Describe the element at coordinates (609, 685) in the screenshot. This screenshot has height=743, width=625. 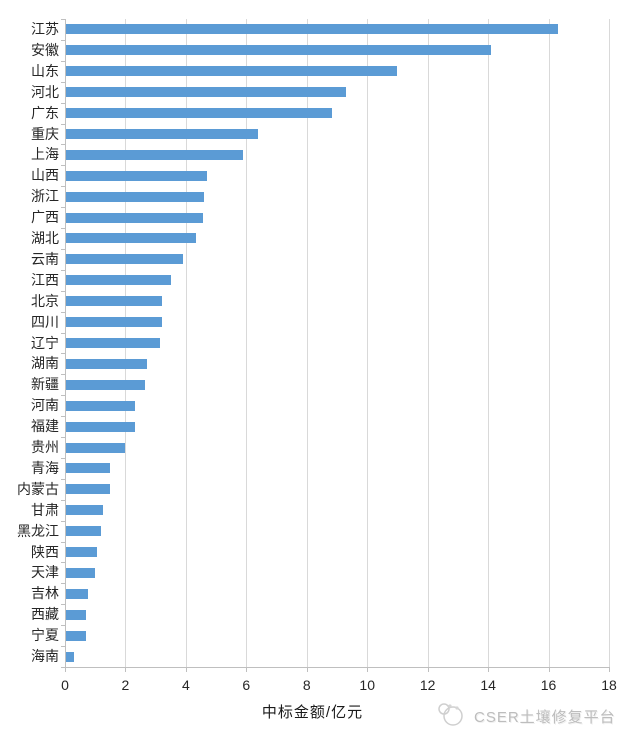
I see `x-axis-tick-label: 18` at that location.